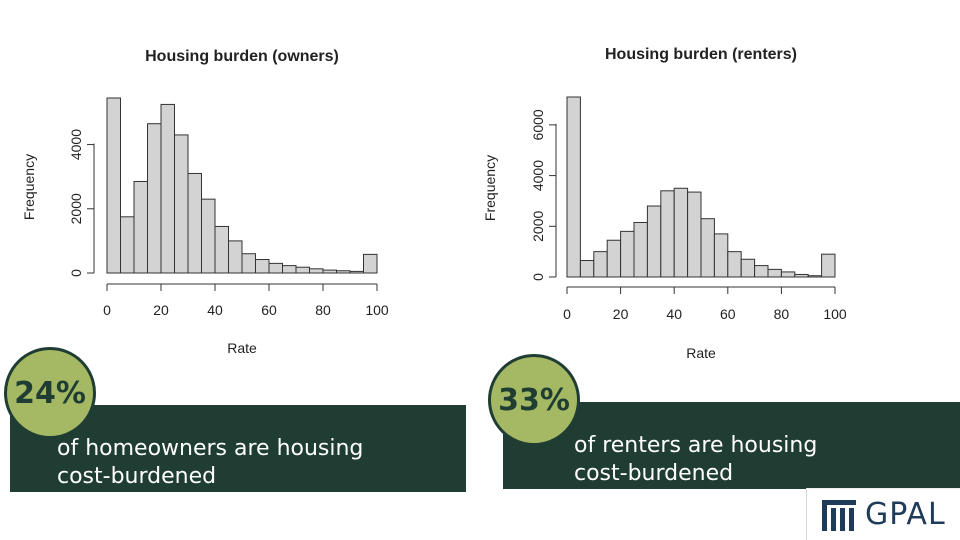 The width and height of the screenshot is (960, 540). Describe the element at coordinates (323, 310) in the screenshot. I see `owners-x-tick-label: 80` at that location.